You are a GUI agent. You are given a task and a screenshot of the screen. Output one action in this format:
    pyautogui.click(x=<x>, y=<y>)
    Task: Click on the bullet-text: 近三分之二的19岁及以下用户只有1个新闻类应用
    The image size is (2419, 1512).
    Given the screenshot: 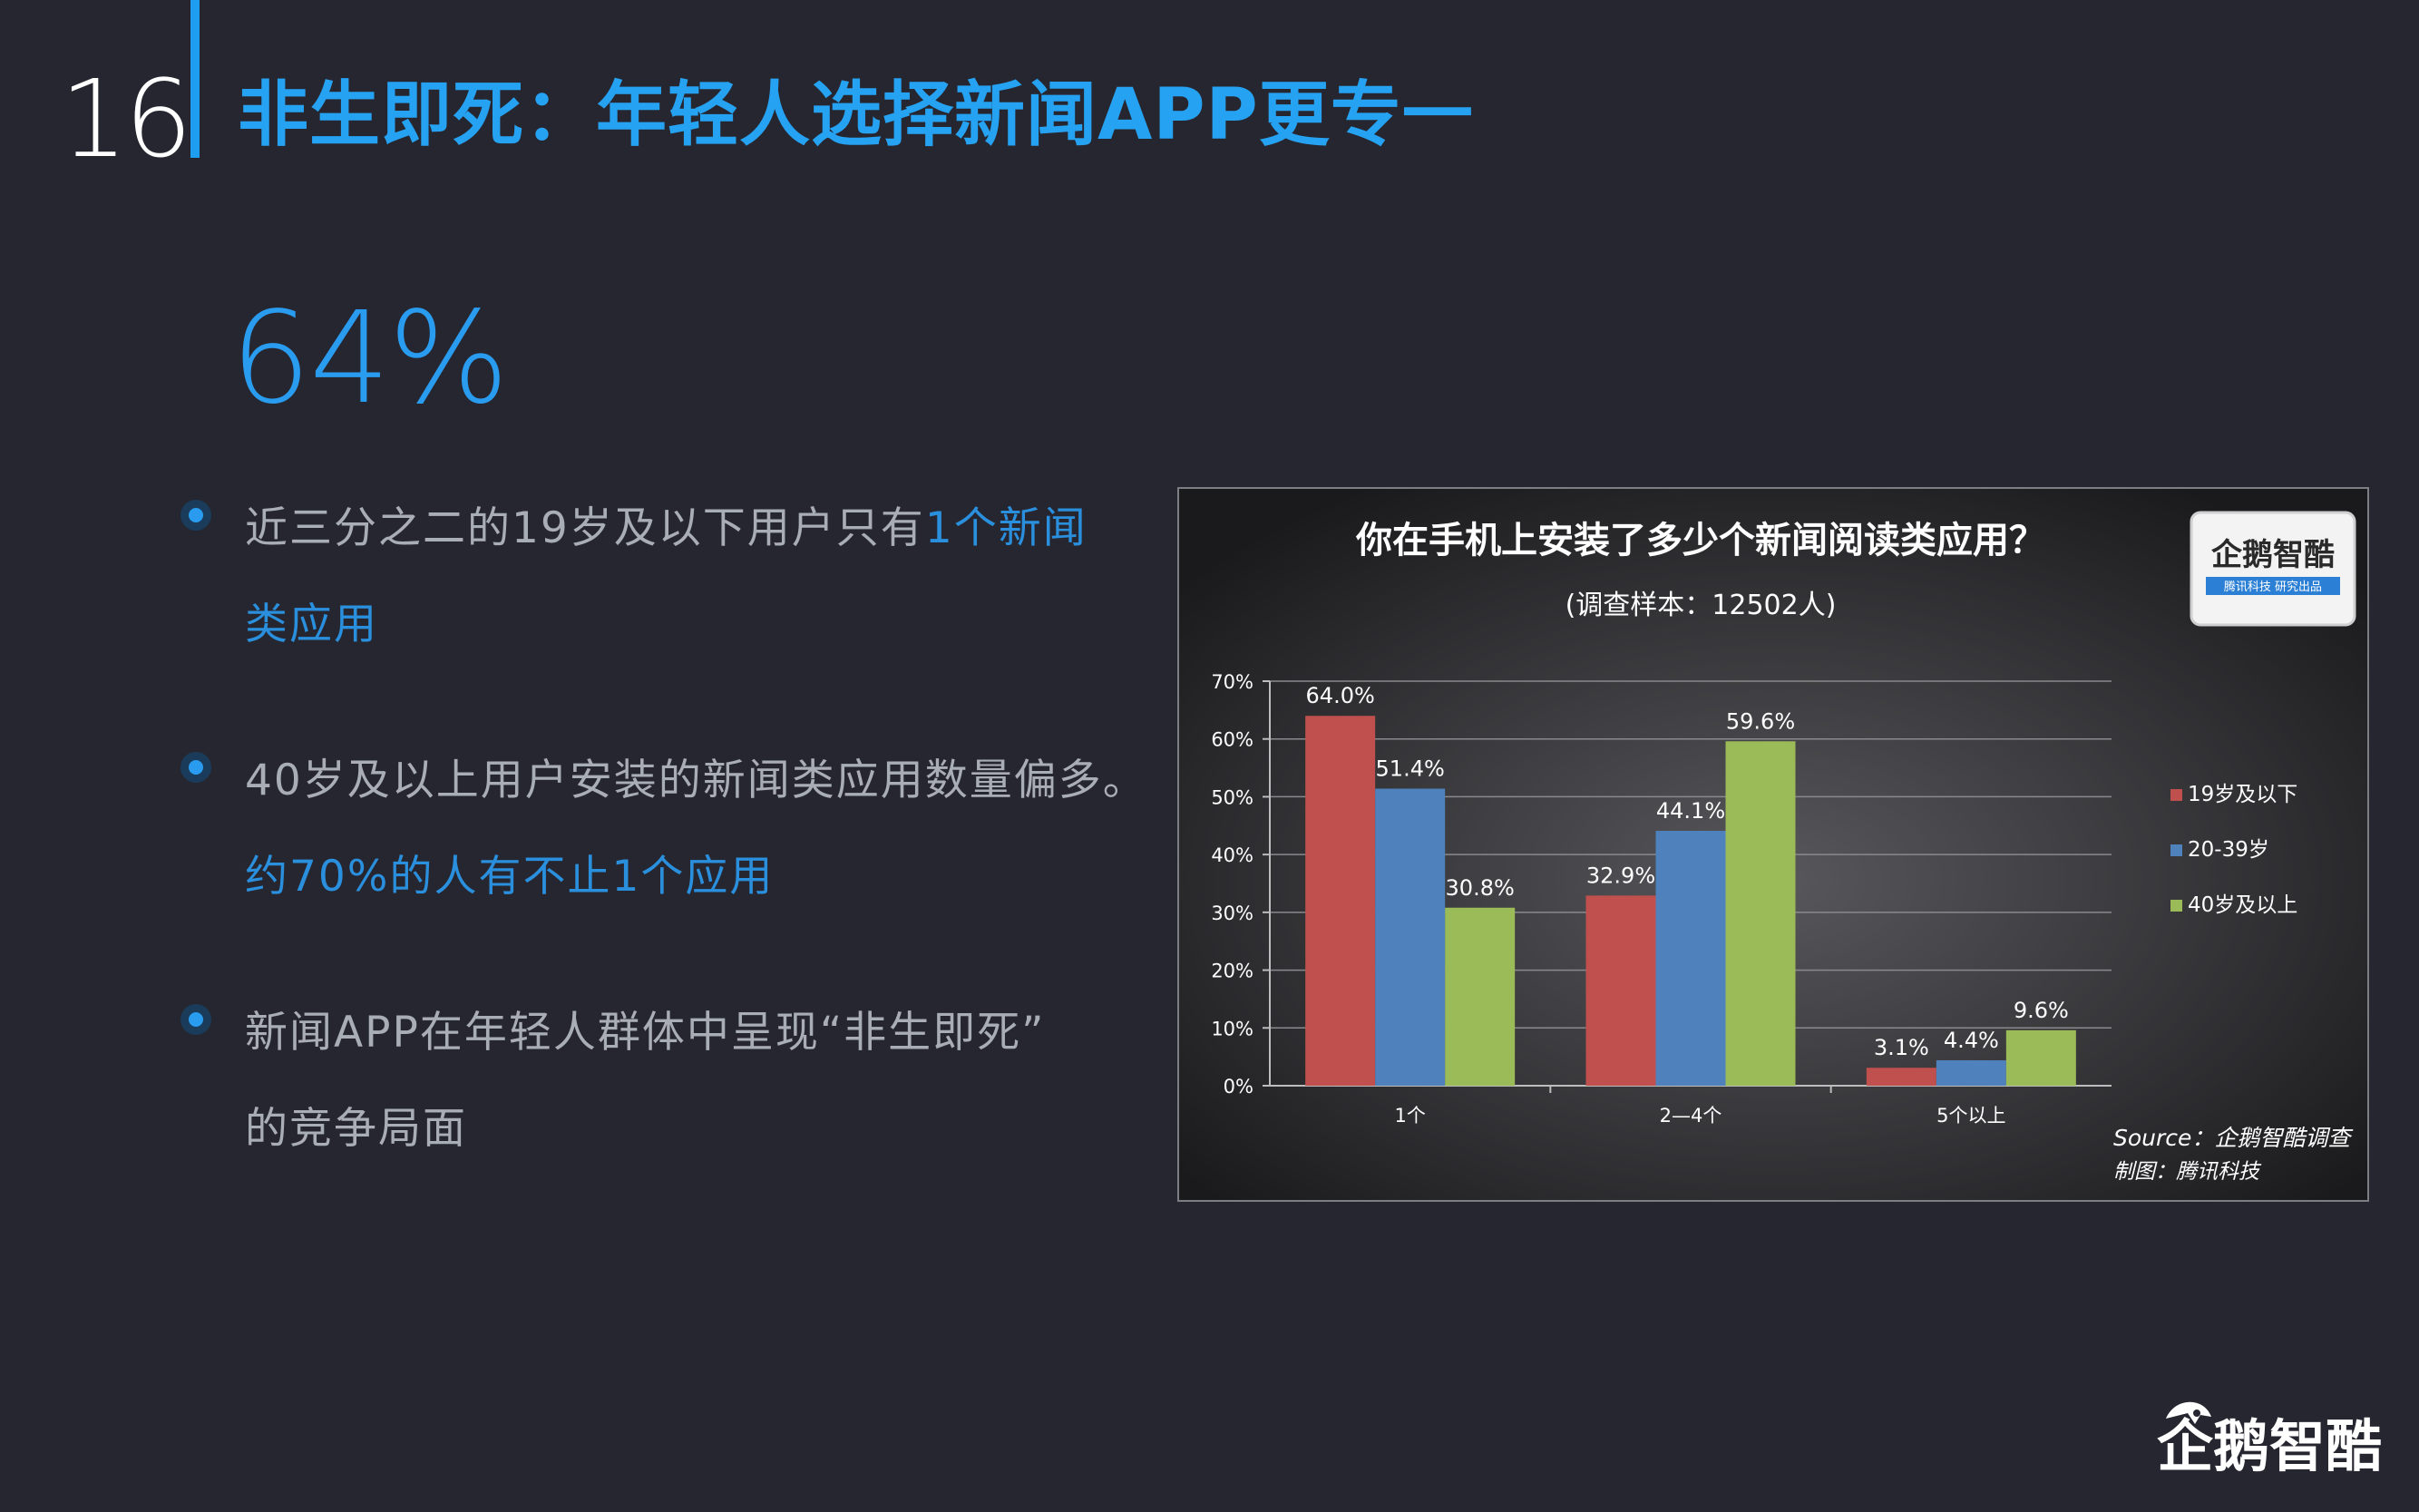 What is the action you would take?
    pyautogui.click(x=706, y=577)
    